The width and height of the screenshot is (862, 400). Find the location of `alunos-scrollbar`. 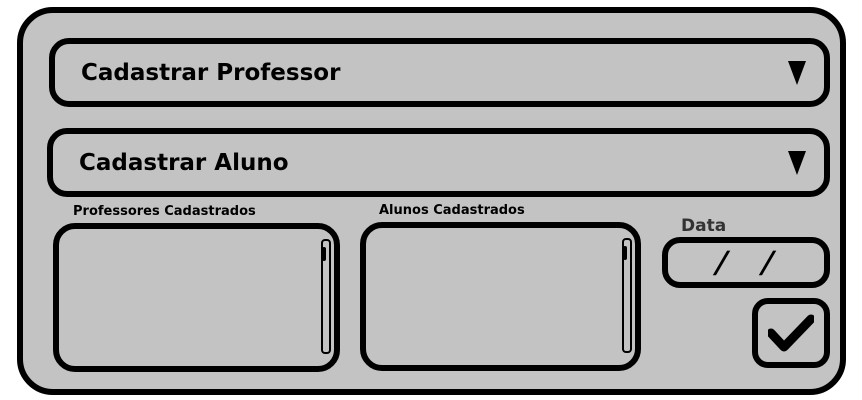

alunos-scrollbar is located at coordinates (627, 295).